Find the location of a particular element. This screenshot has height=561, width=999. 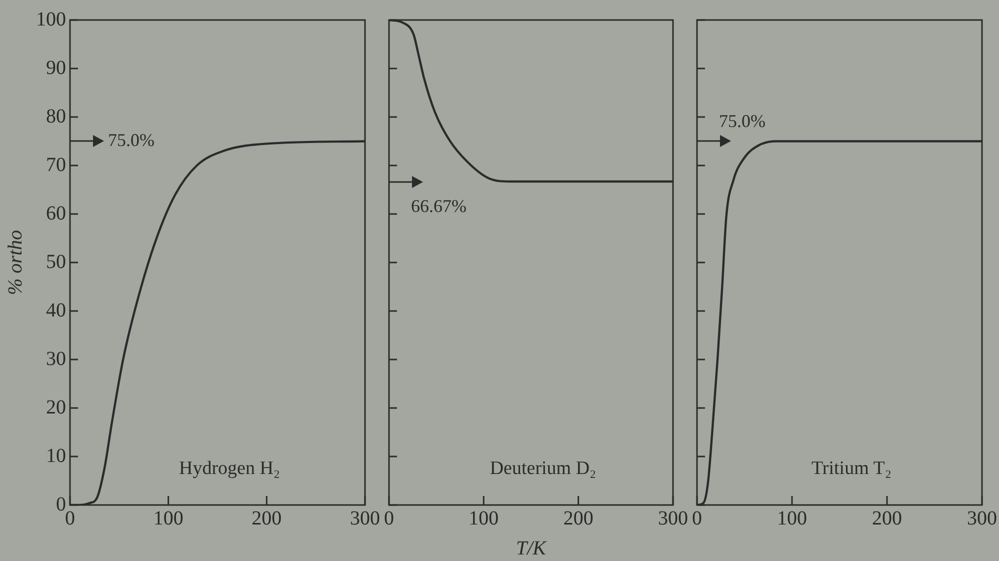

y-tick-label: 10 is located at coordinates (56, 455).